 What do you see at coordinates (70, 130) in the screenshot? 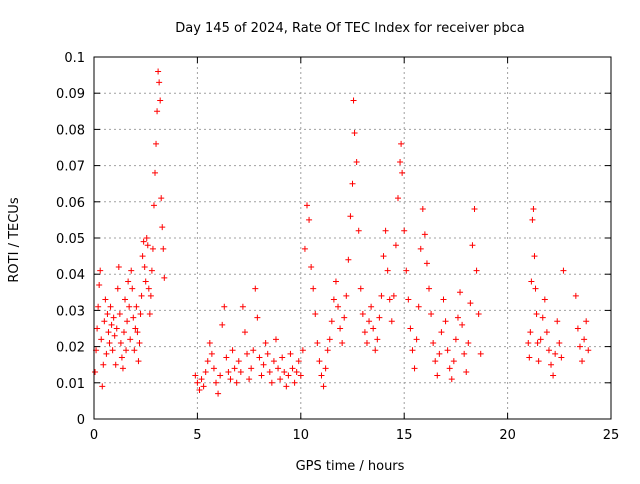
I see `y-tick-label: 0.08` at bounding box center [70, 130].